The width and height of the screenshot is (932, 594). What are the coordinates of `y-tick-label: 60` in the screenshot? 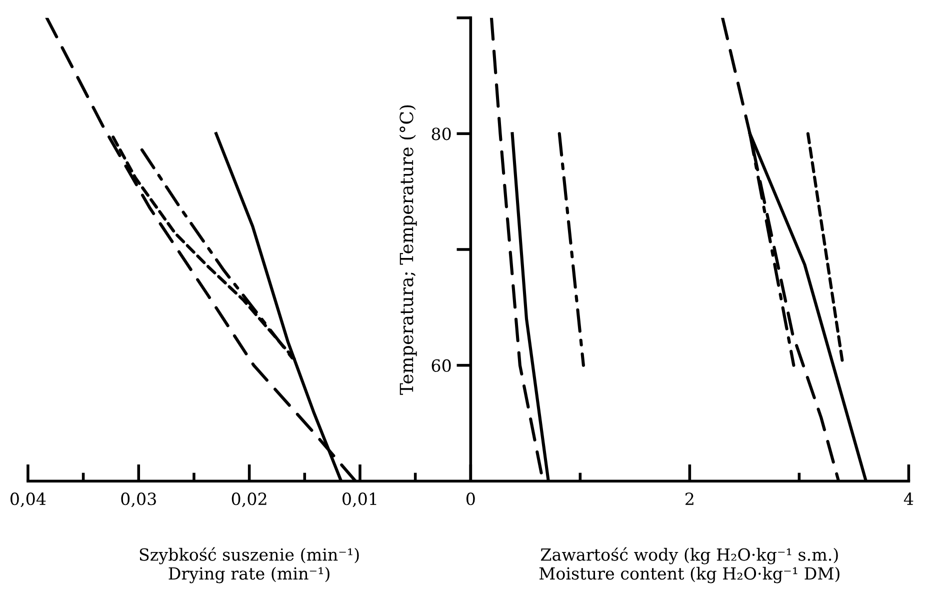 It's located at (441, 365).